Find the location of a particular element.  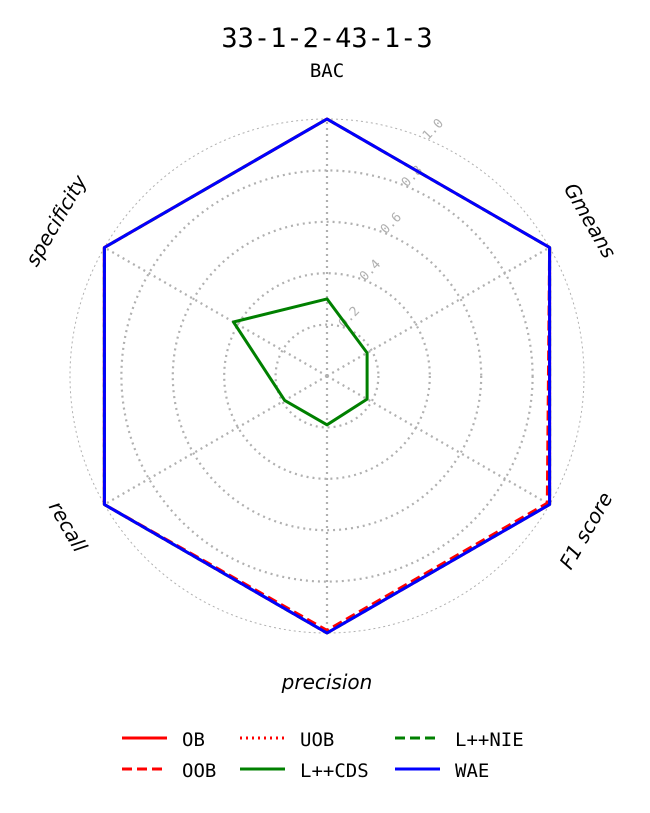

grid-circle is located at coordinates (327, 376).